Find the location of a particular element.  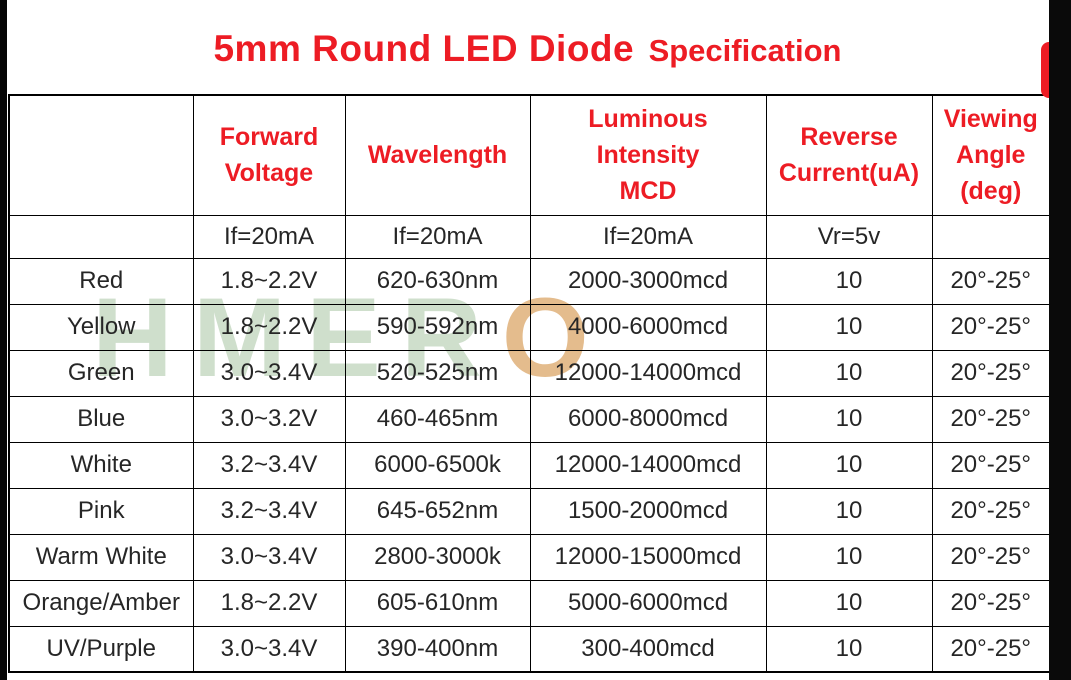

cell-wavelength: 620-630nm is located at coordinates (437, 281).